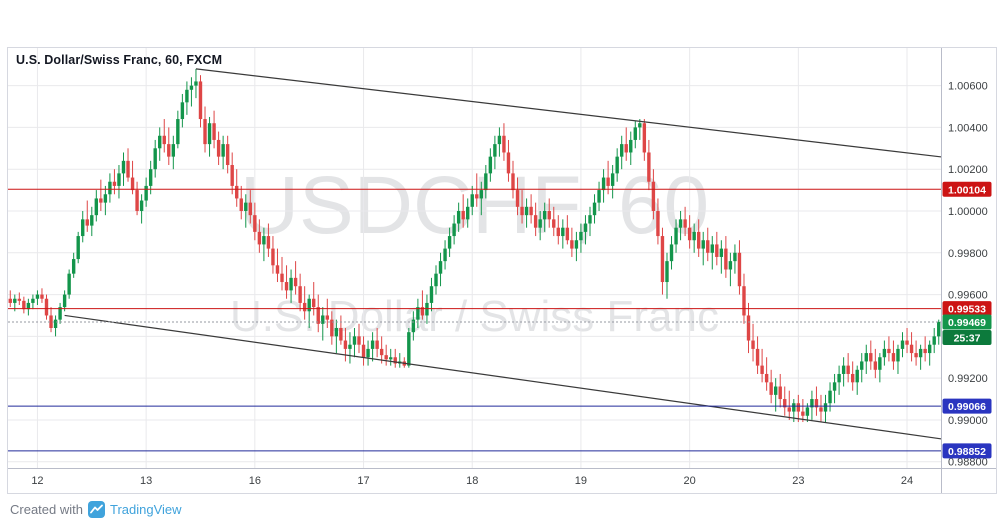 This screenshot has width=1002, height=528. I want to click on y-tick-label: 0.99800, so click(968, 254).